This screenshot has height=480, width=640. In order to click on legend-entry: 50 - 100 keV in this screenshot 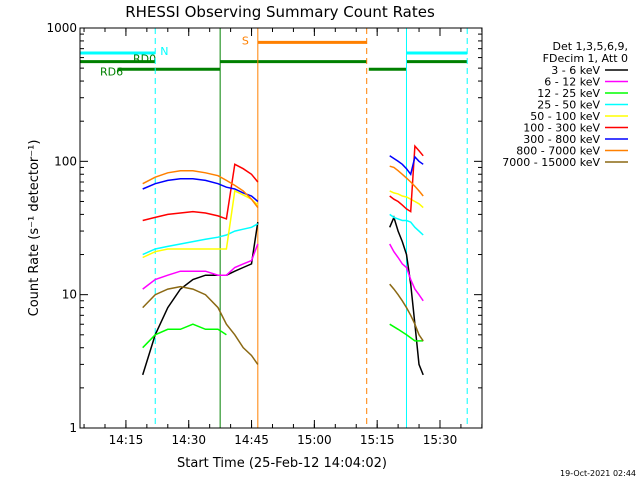, I will do `click(565, 116)`.